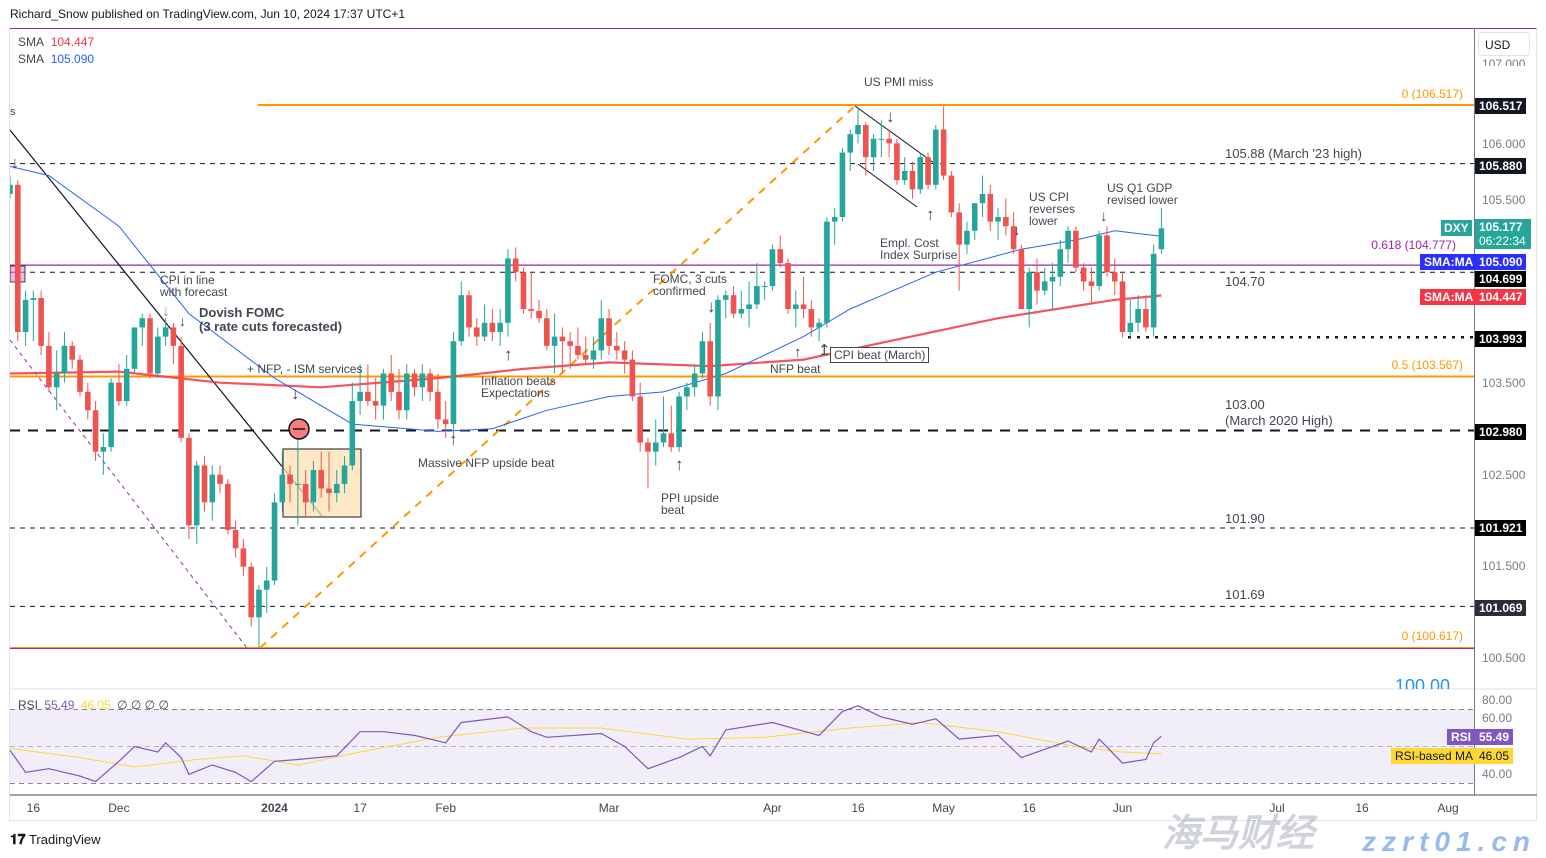  Describe the element at coordinates (1122, 808) in the screenshot. I see `time-axis-label: Jun` at that location.